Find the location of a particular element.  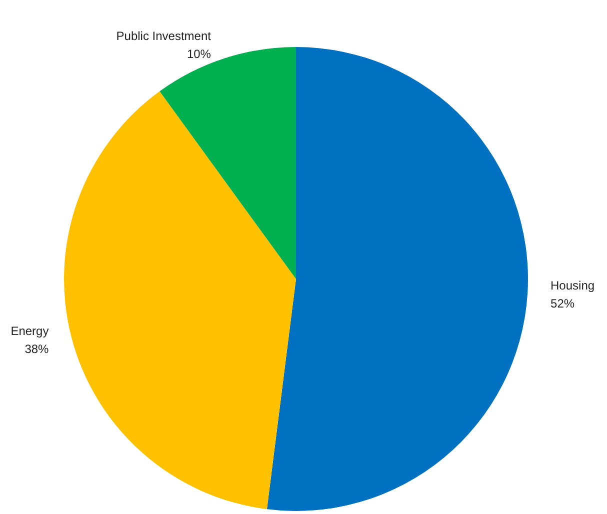

slice-label: Housing is located at coordinates (572, 285).